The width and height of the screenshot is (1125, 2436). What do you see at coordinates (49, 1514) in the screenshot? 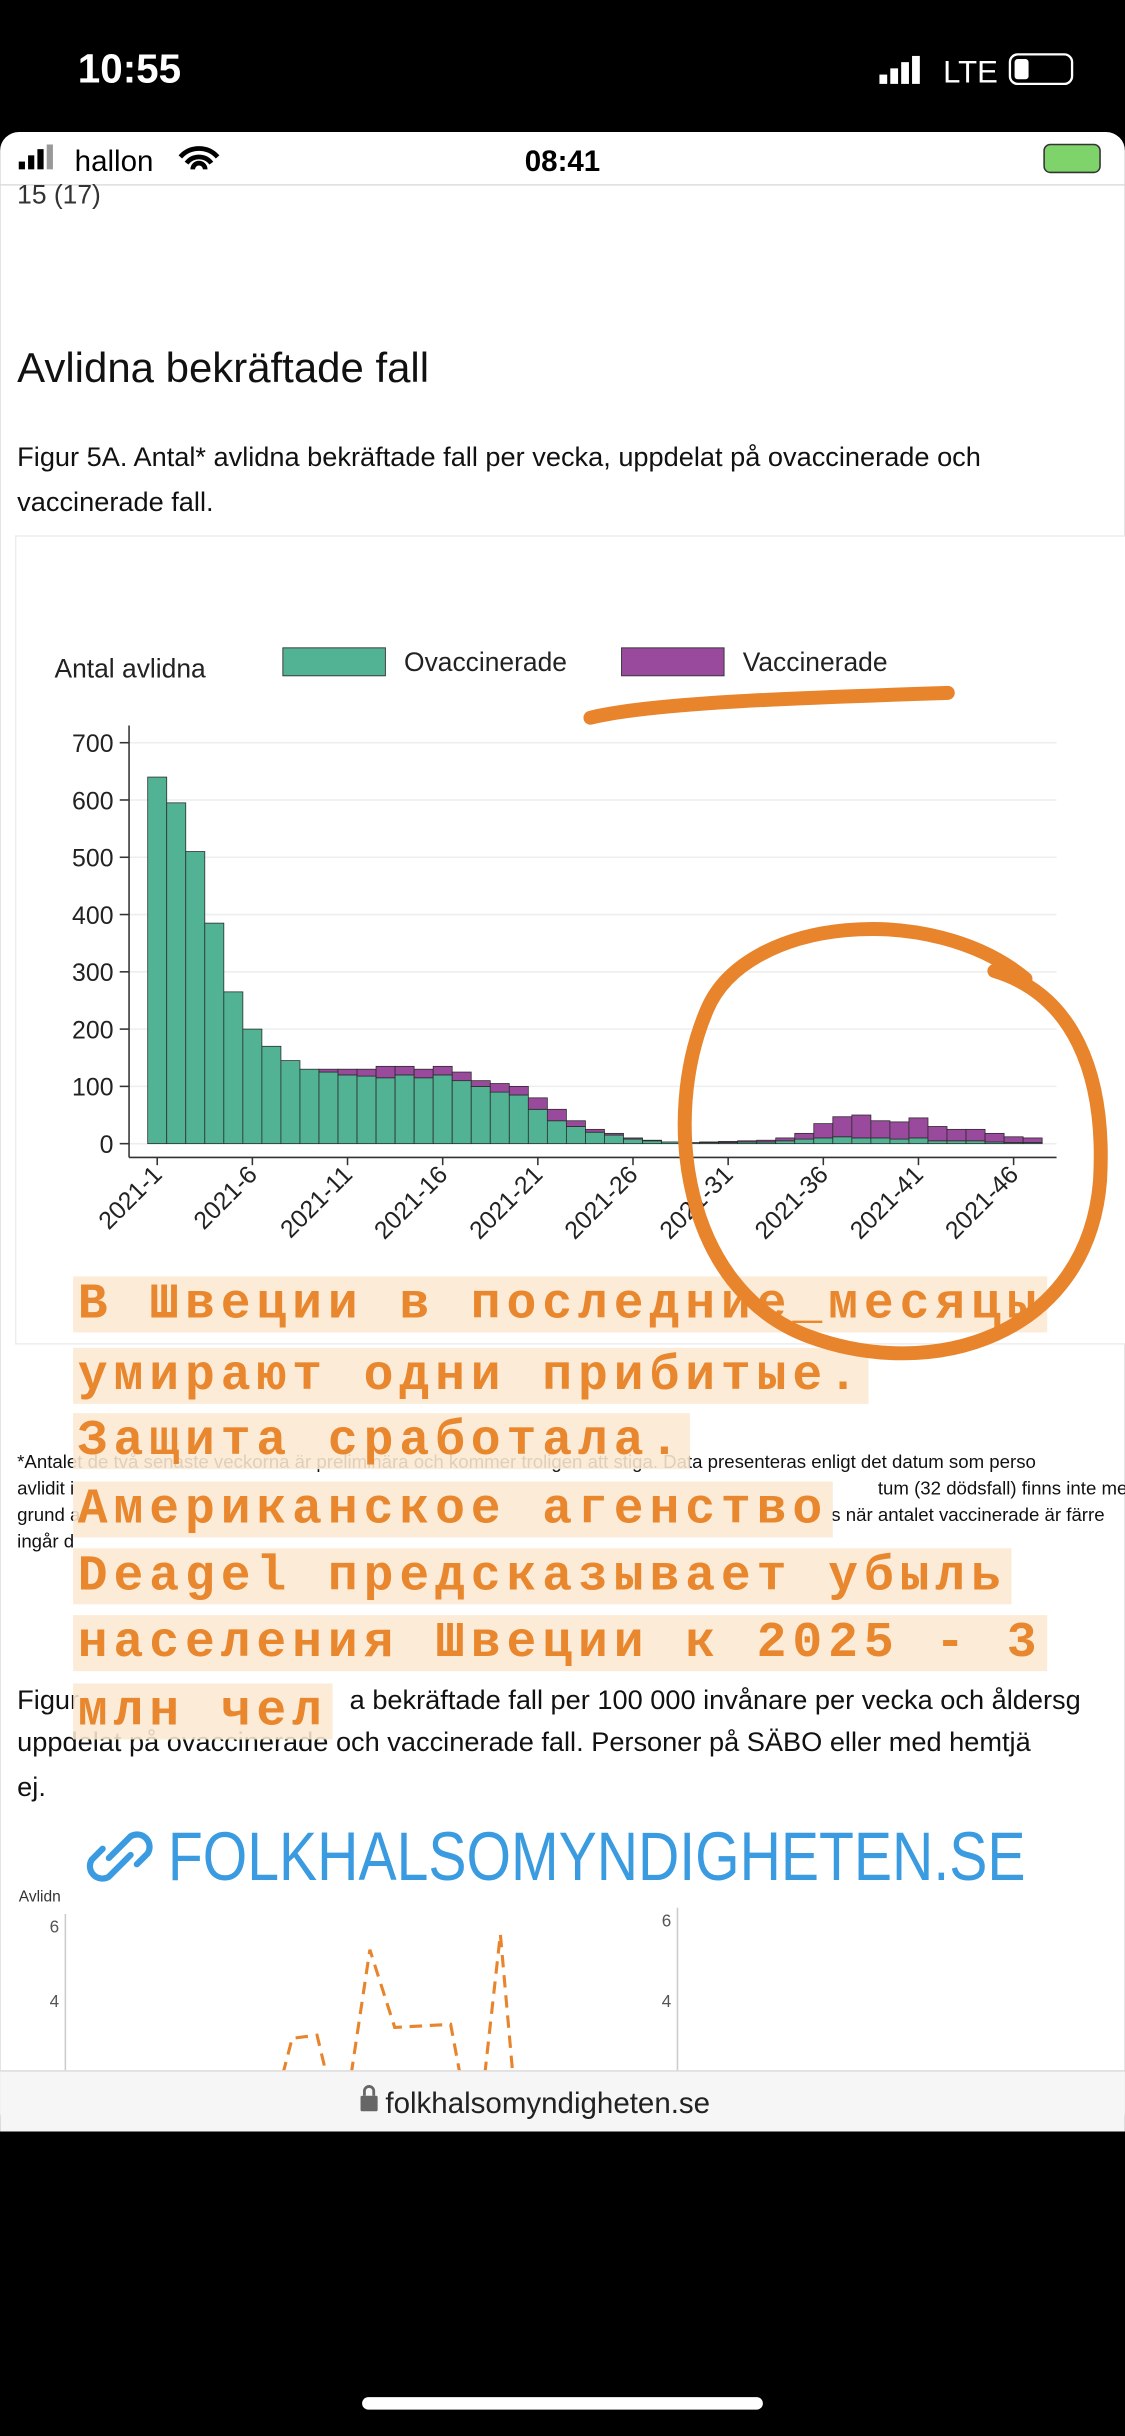
I see `footnote-line: grund a` at bounding box center [49, 1514].